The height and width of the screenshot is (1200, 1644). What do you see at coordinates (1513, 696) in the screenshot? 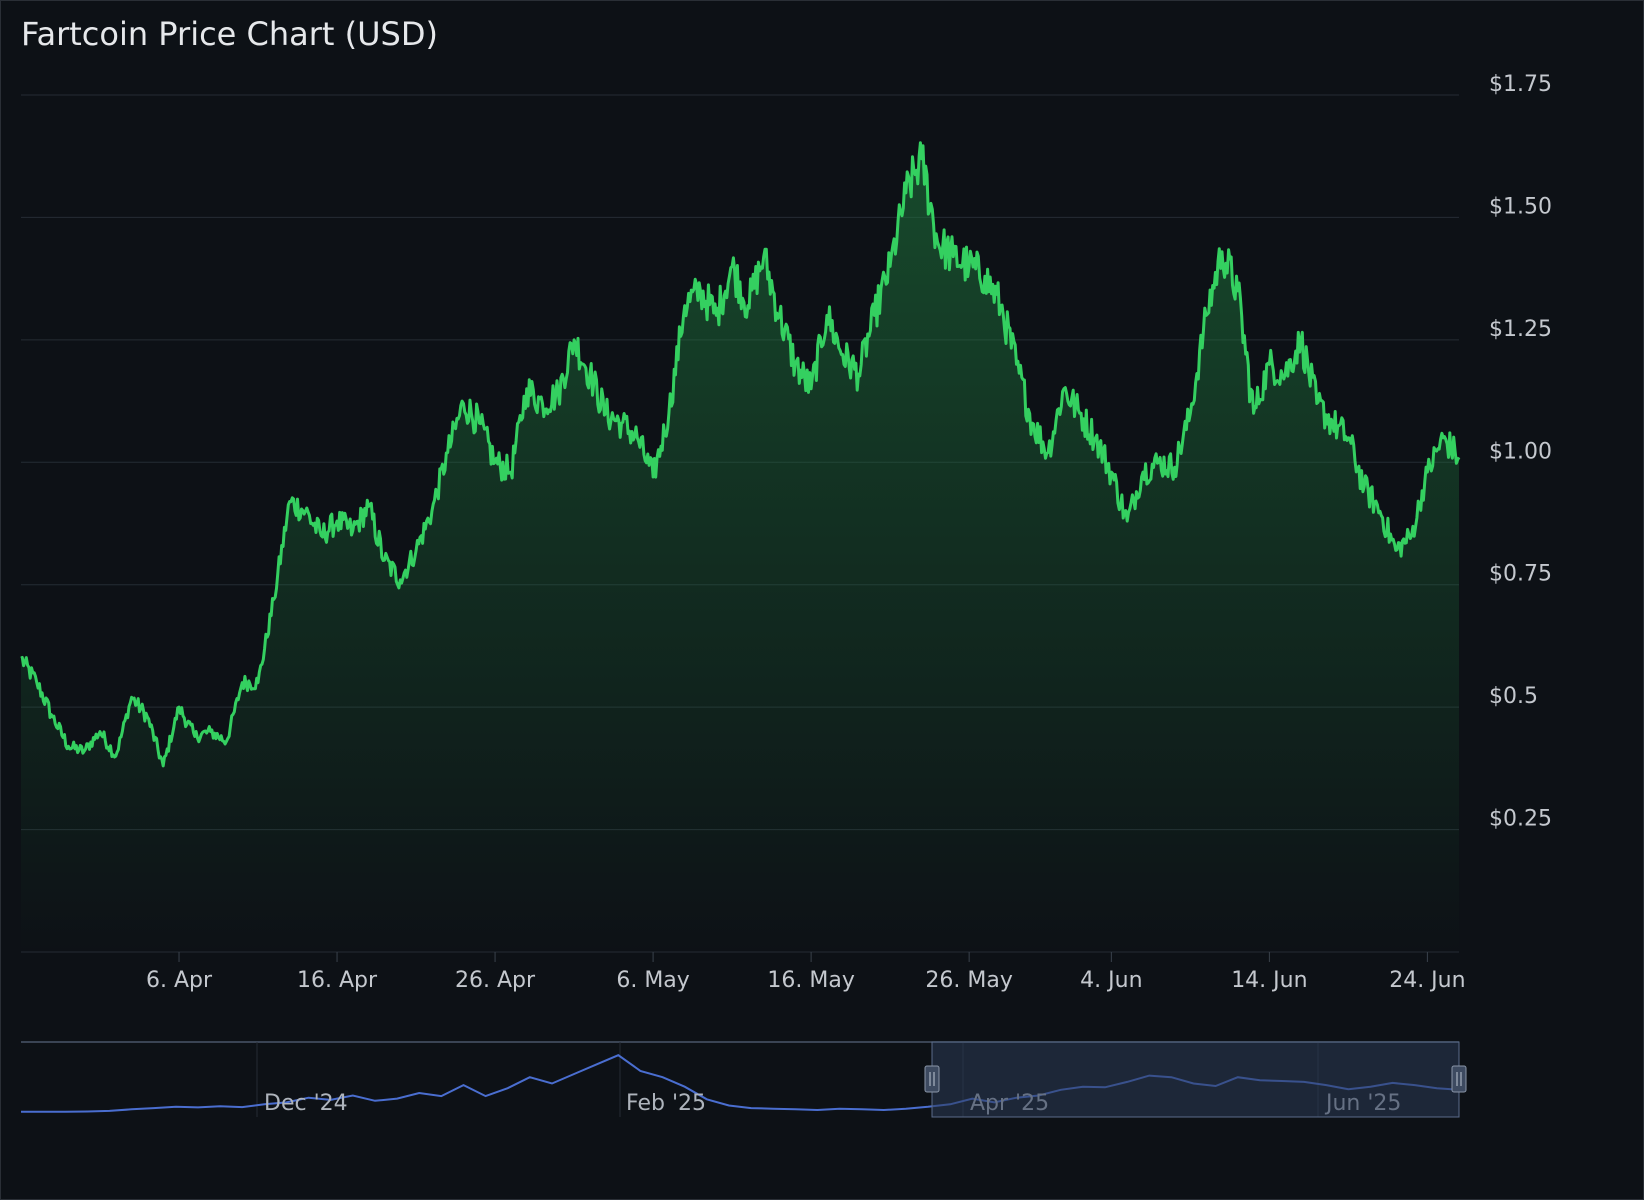
I see `y-tick-label: $0.5` at bounding box center [1513, 696].